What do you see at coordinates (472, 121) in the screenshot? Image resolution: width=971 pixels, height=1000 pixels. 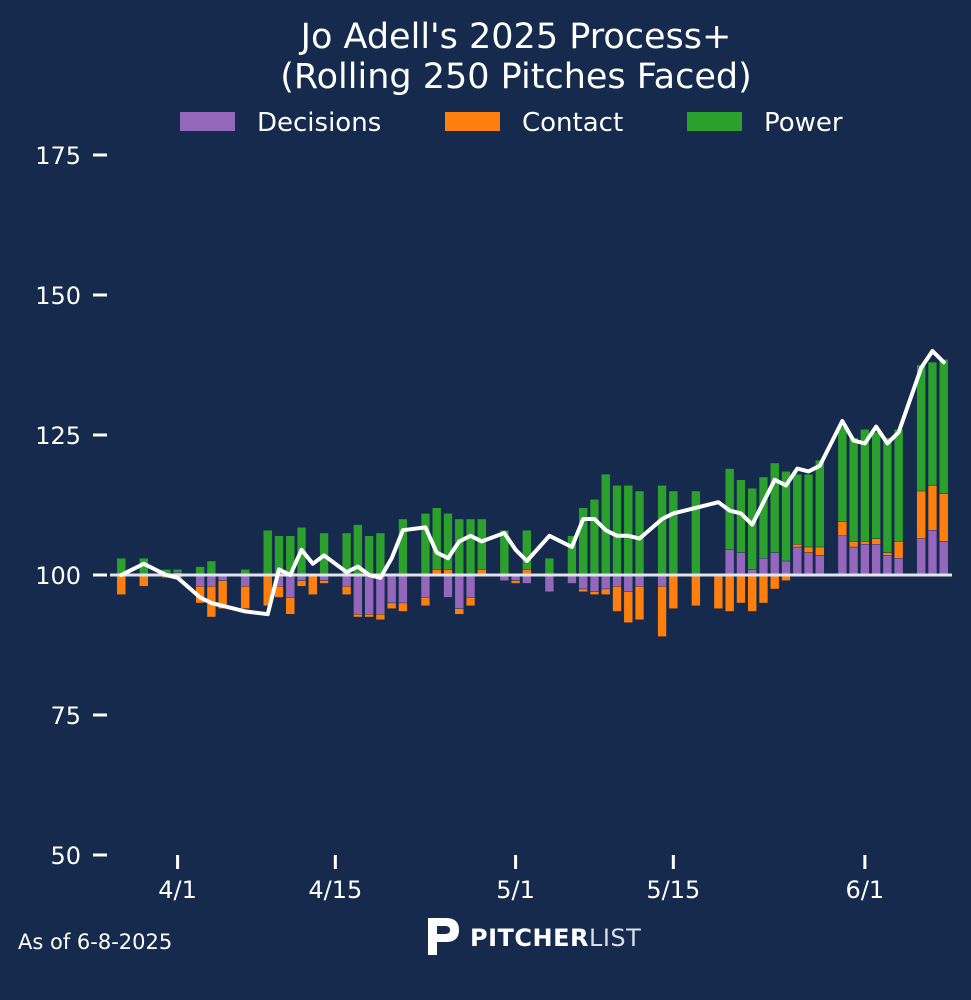 I see `legend-swatch-contact` at bounding box center [472, 121].